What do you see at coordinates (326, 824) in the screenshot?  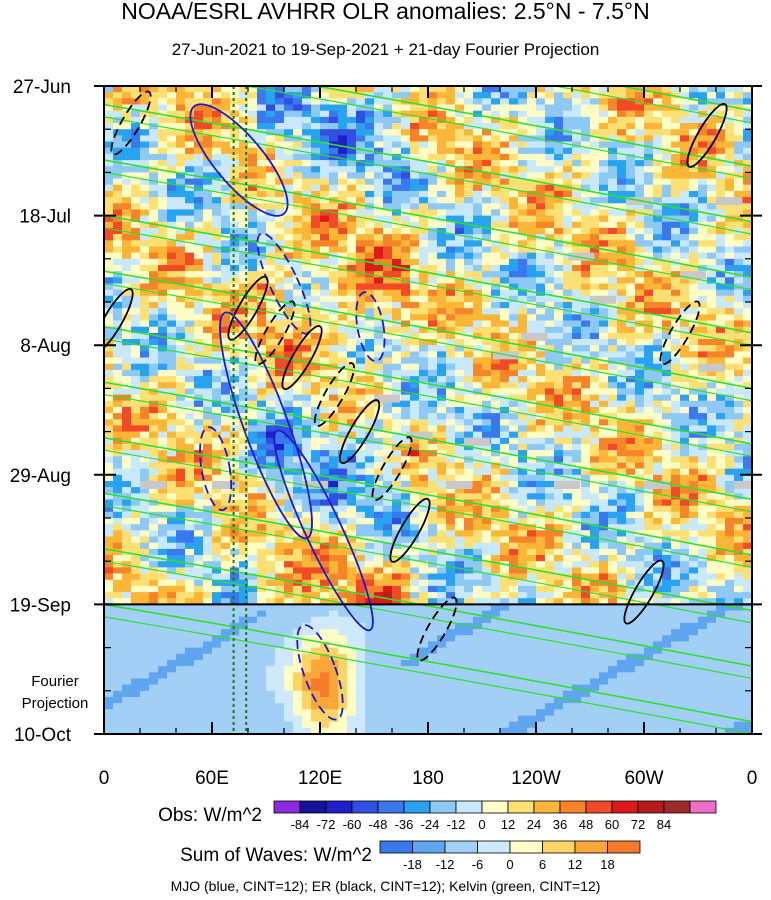 I see `obs-level-label: -72` at bounding box center [326, 824].